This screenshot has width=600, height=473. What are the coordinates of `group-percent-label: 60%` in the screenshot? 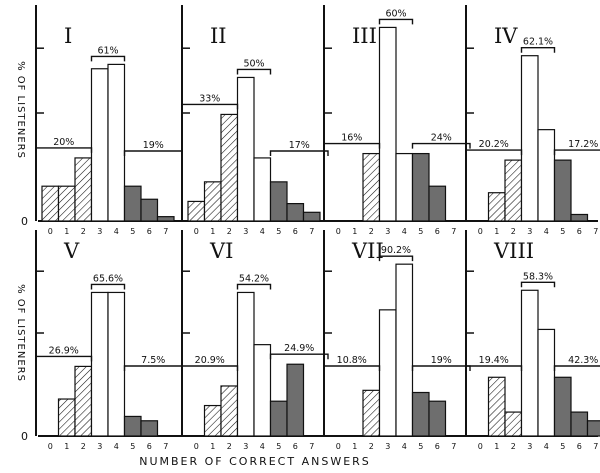 It's located at (395, 13).